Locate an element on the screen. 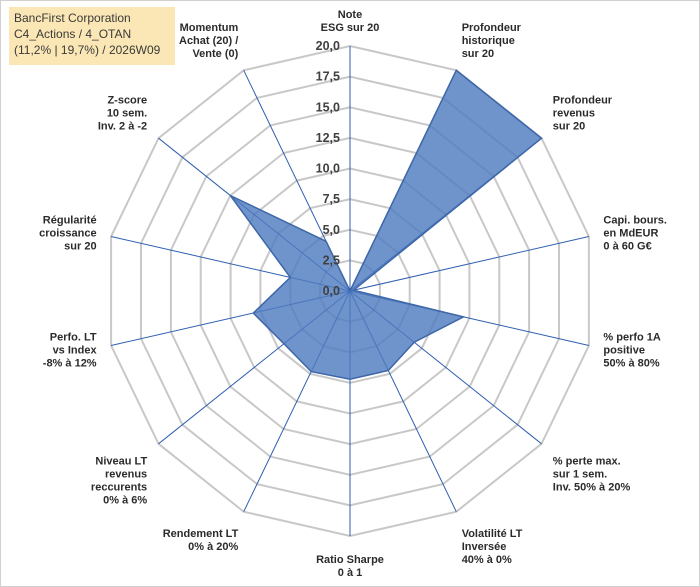 This screenshot has width=700, height=587. axis-label: Momentum Achat (20) / Vente (0) is located at coordinates (209, 41).